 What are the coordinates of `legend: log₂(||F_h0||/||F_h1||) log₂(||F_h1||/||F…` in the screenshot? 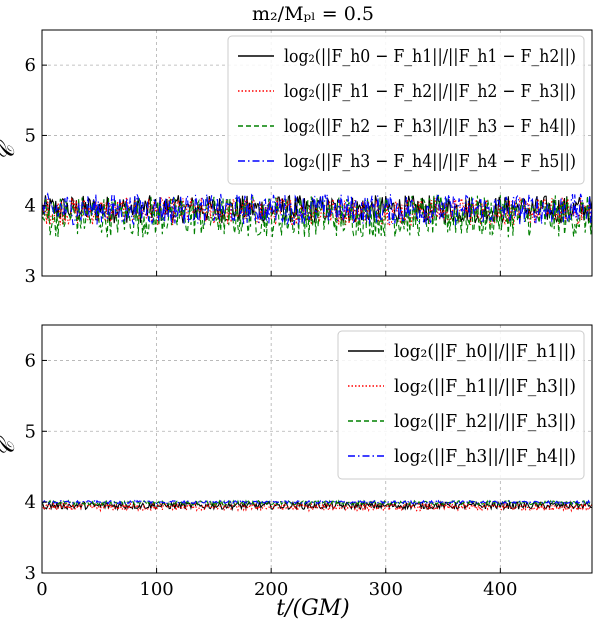 It's located at (461, 405).